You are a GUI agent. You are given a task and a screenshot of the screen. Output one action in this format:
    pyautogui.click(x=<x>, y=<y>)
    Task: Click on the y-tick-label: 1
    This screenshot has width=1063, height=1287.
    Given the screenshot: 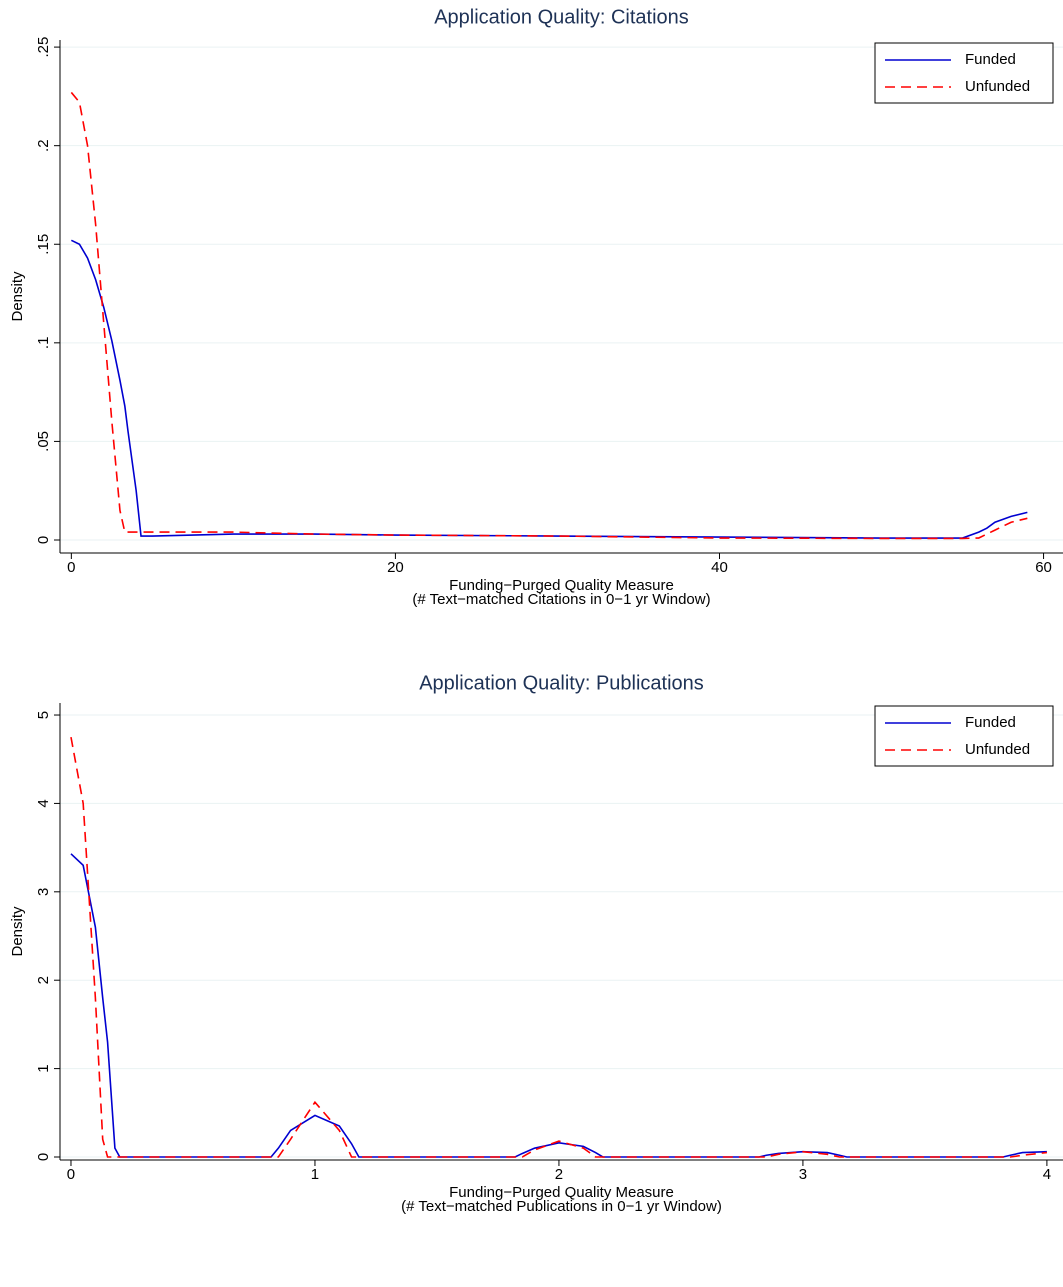 What is the action you would take?
    pyautogui.click(x=43, y=1068)
    